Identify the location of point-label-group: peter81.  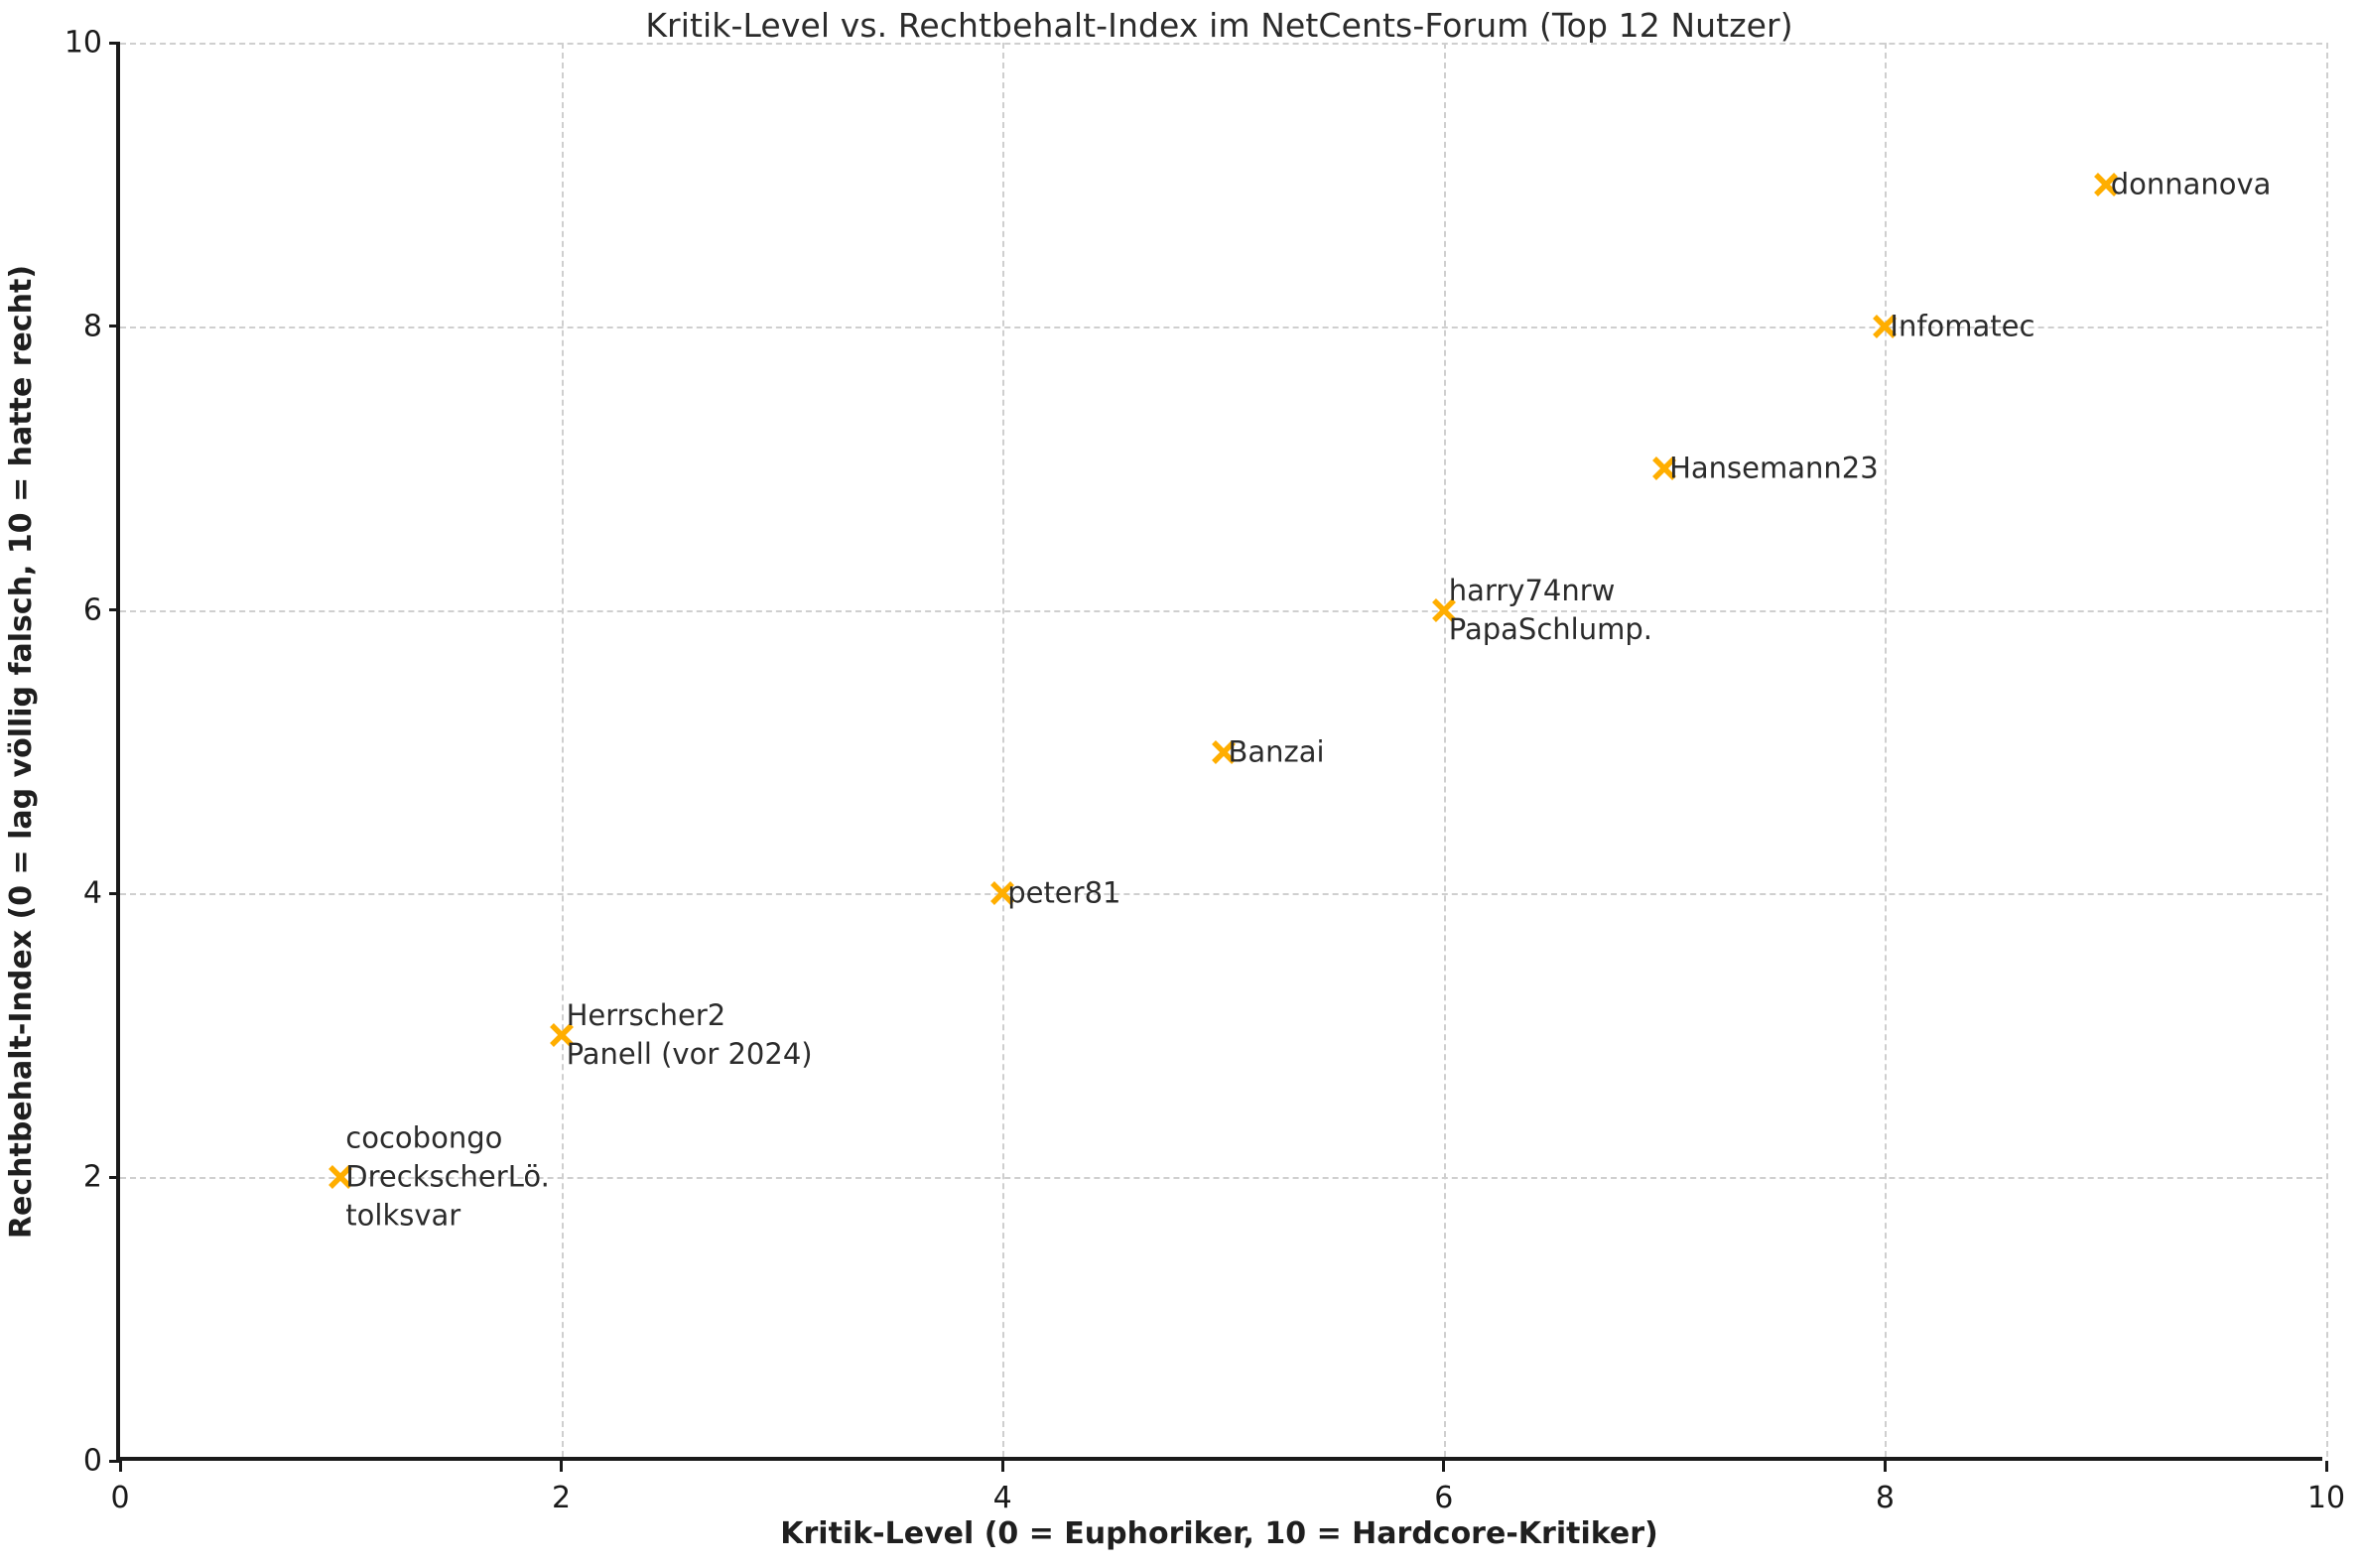
(1063, 893).